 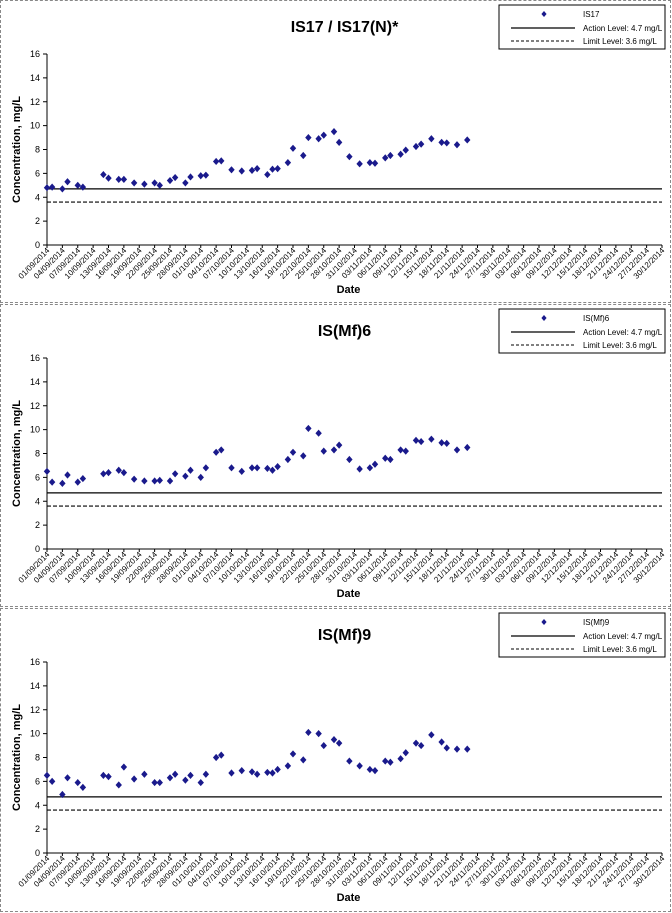 What do you see at coordinates (349, 898) in the screenshot?
I see `chart-3-x-axis-label: Date` at bounding box center [349, 898].